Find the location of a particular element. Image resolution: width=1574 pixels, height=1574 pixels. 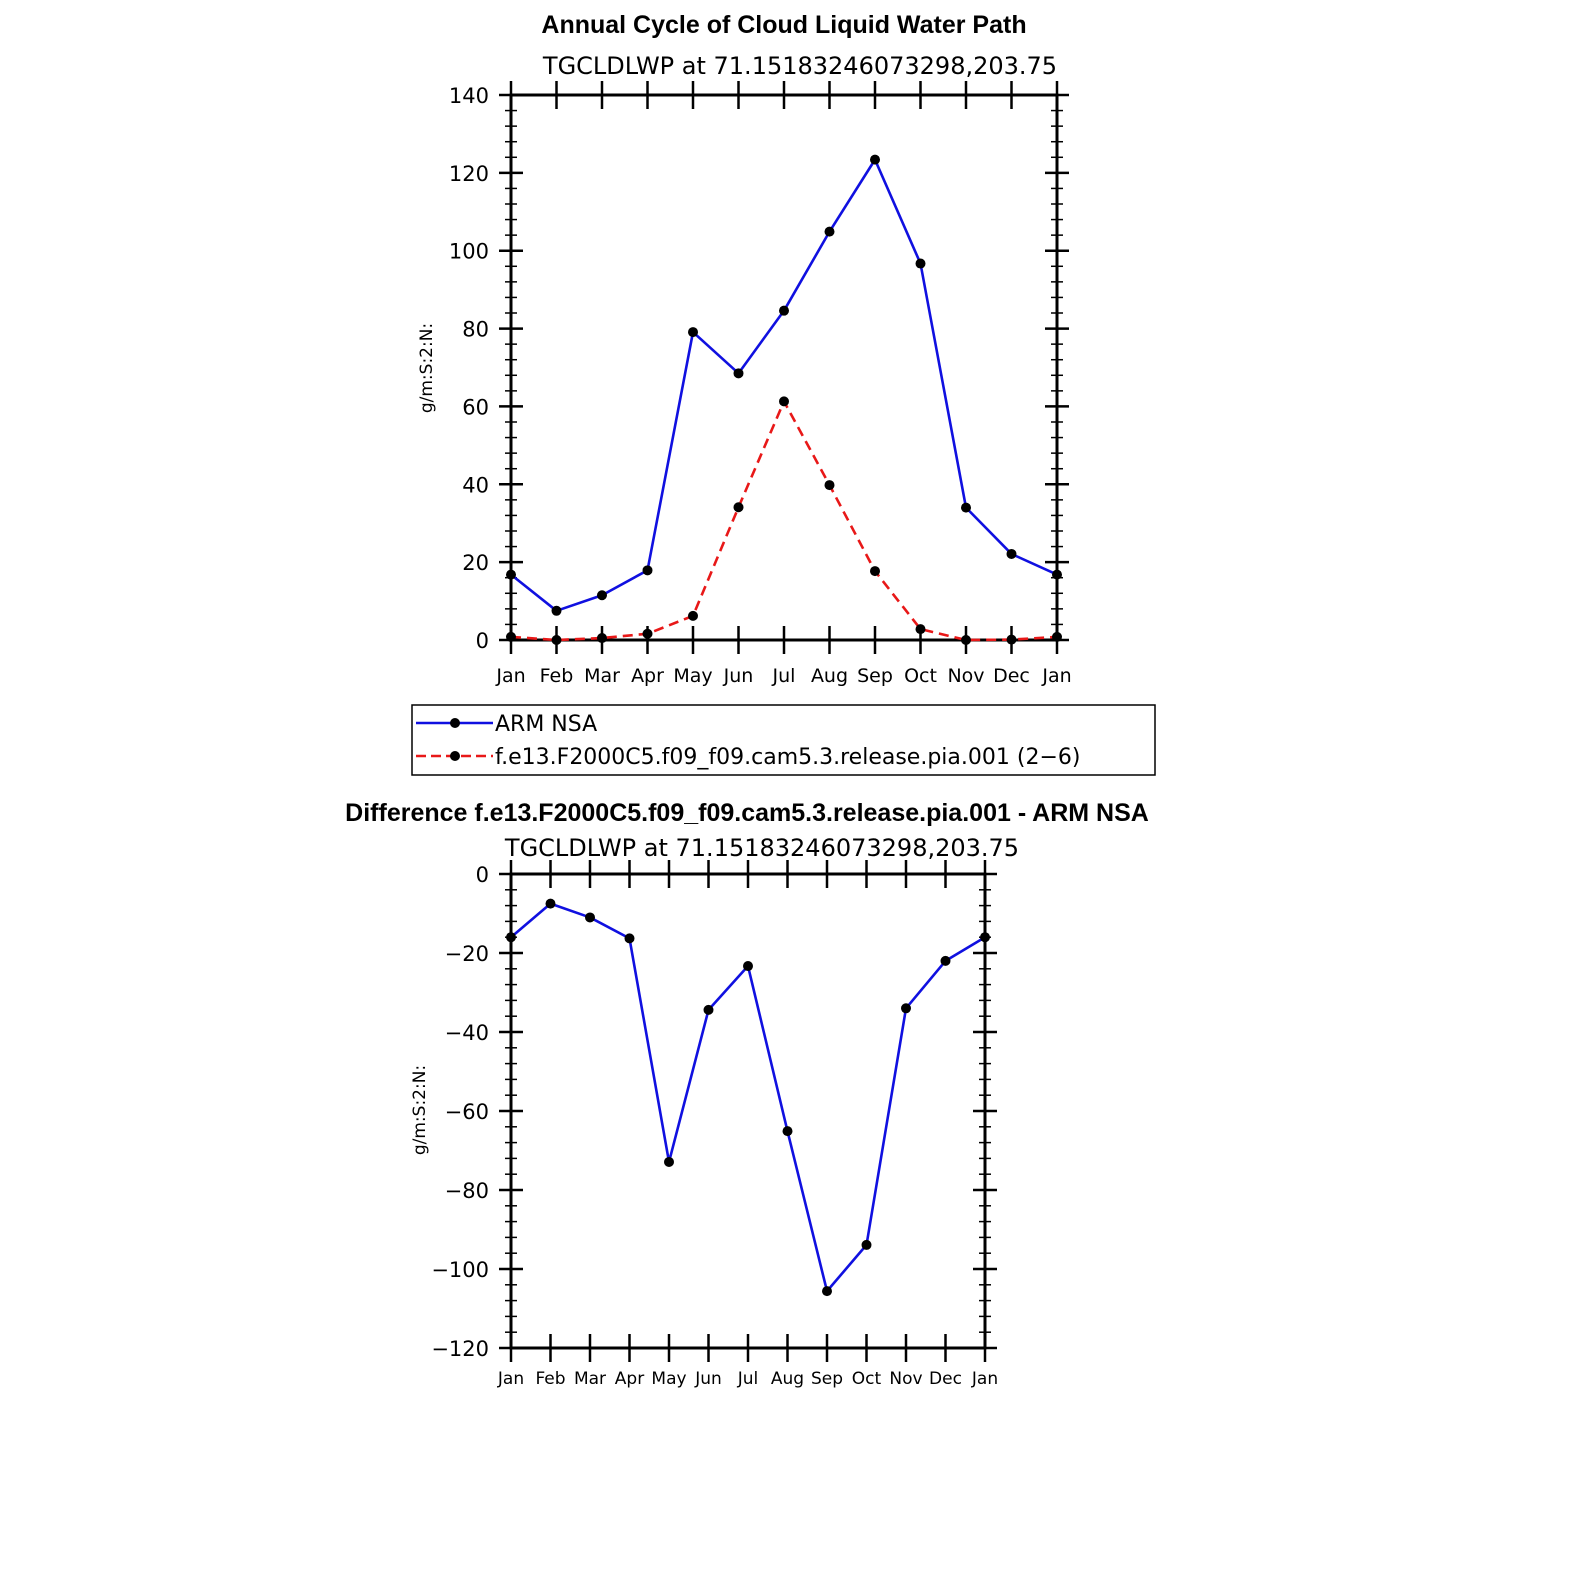

bottom-xtick-label: Feb is located at coordinates (550, 1379).